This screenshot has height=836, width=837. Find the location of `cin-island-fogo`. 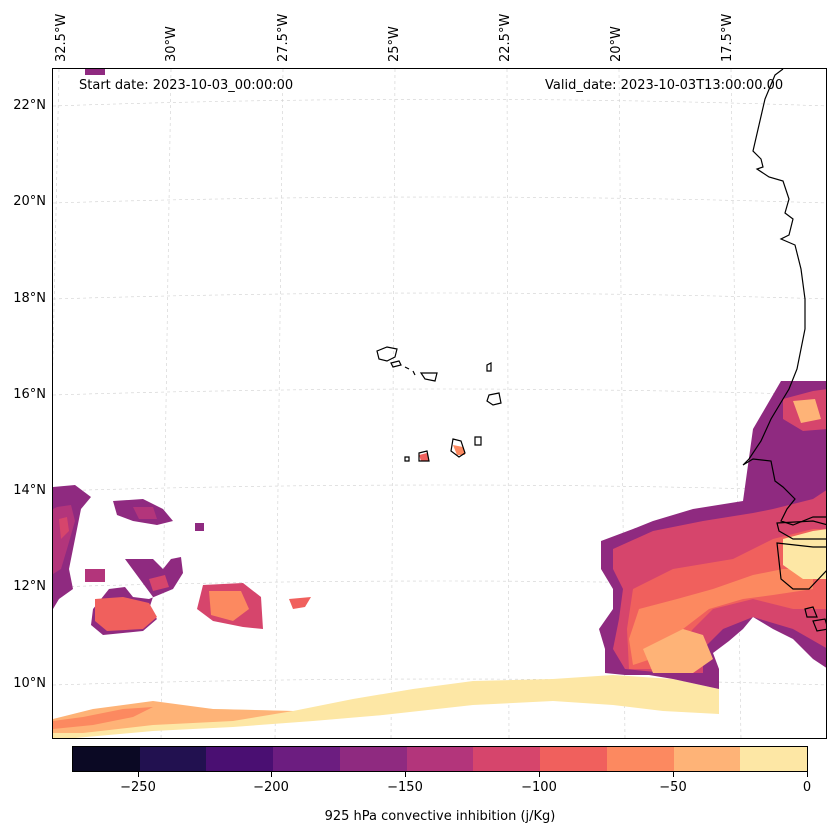

cin-island-fogo is located at coordinates (424, 457).